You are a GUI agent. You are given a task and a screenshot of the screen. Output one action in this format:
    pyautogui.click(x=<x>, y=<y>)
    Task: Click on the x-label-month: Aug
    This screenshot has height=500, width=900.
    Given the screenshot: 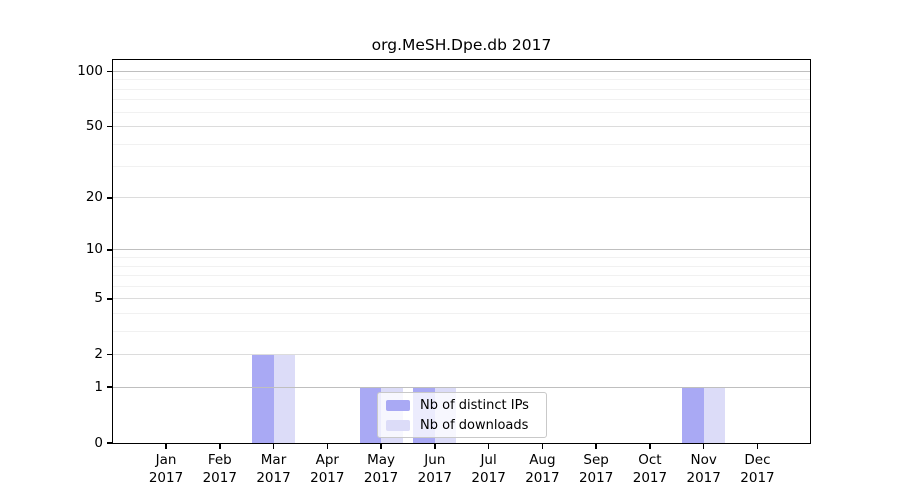 What is the action you would take?
    pyautogui.click(x=542, y=460)
    